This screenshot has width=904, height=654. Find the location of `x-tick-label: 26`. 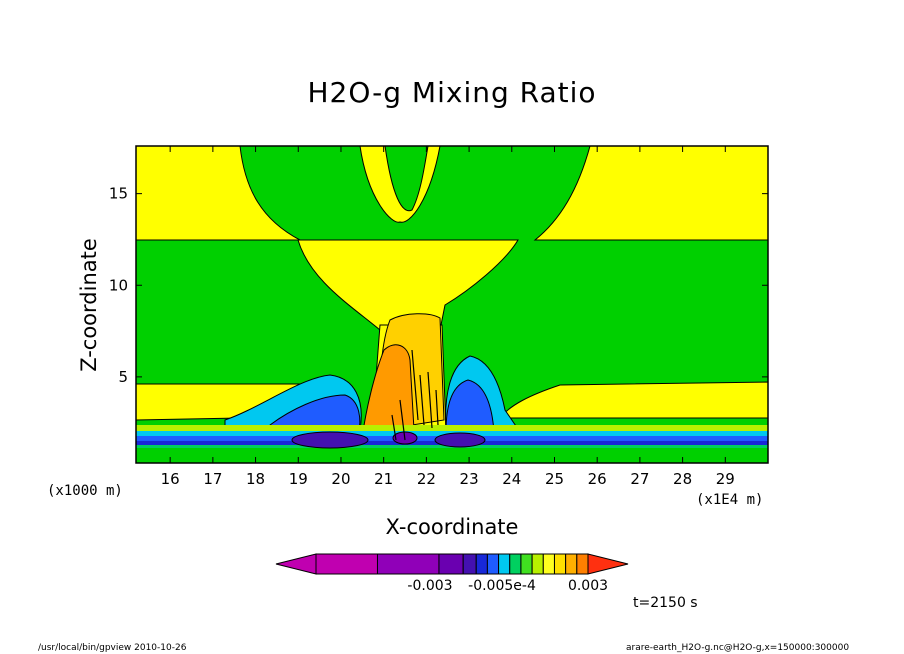

x-tick-label: 26 is located at coordinates (597, 479).